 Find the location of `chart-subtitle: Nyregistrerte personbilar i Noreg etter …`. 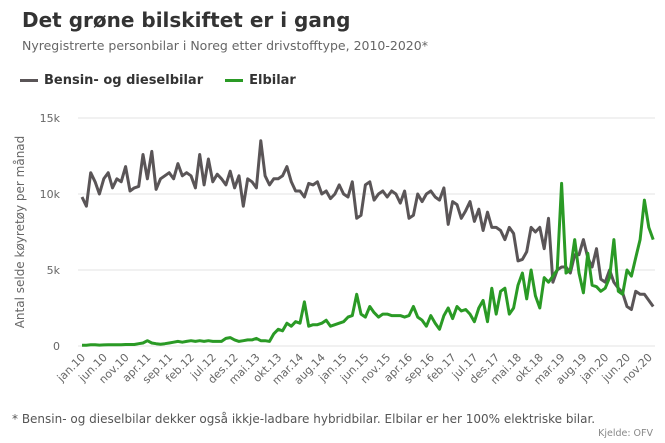

chart-subtitle: Nyregistrerte personbilar i Noreg etter … is located at coordinates (225, 45).